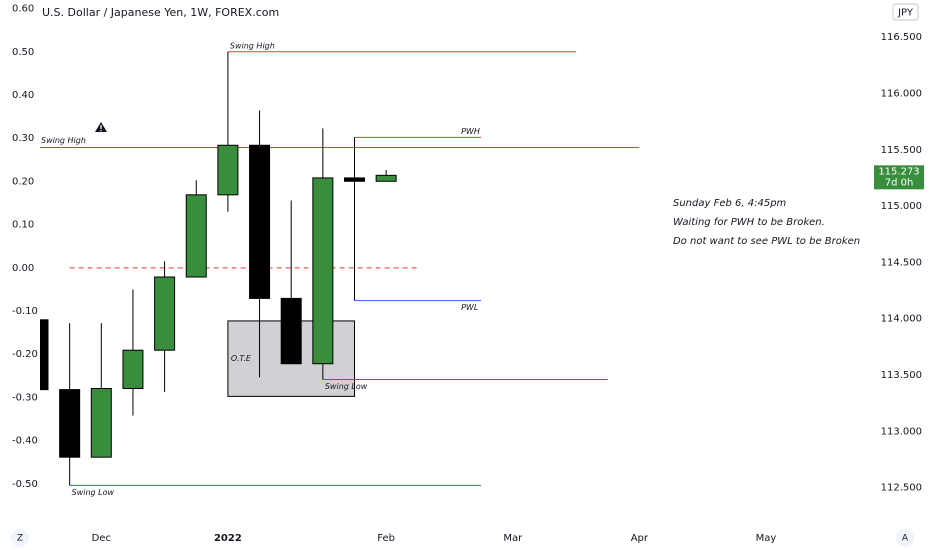 Image resolution: width=932 pixels, height=550 pixels. I want to click on y2-tick-label: 114.500, so click(901, 262).